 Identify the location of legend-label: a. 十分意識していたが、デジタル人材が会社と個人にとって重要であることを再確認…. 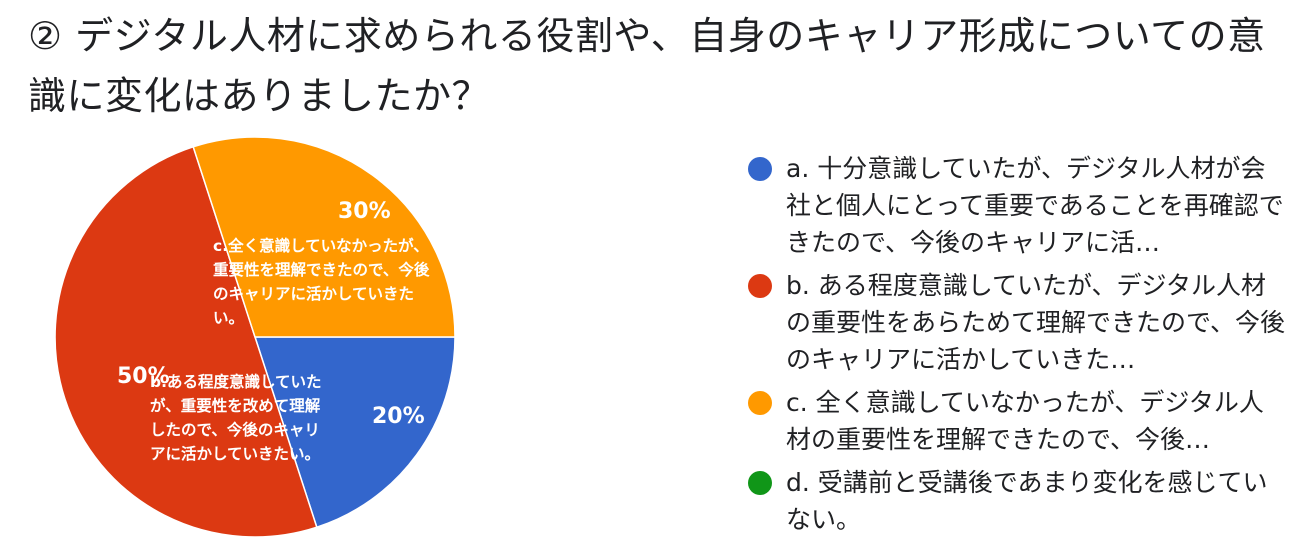
(1035, 205).